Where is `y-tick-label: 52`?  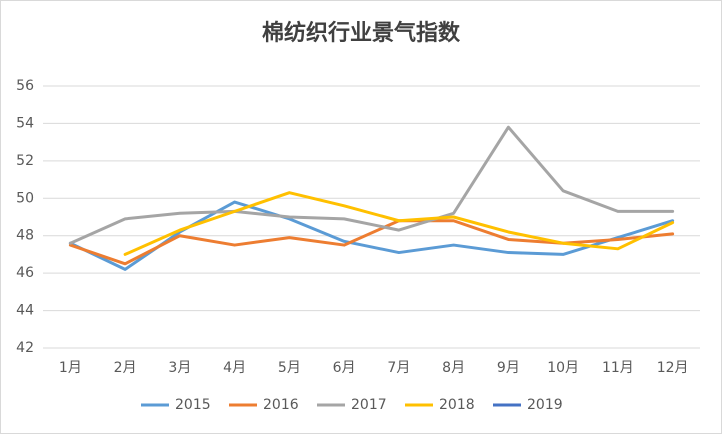 y-tick-label: 52 is located at coordinates (25, 161).